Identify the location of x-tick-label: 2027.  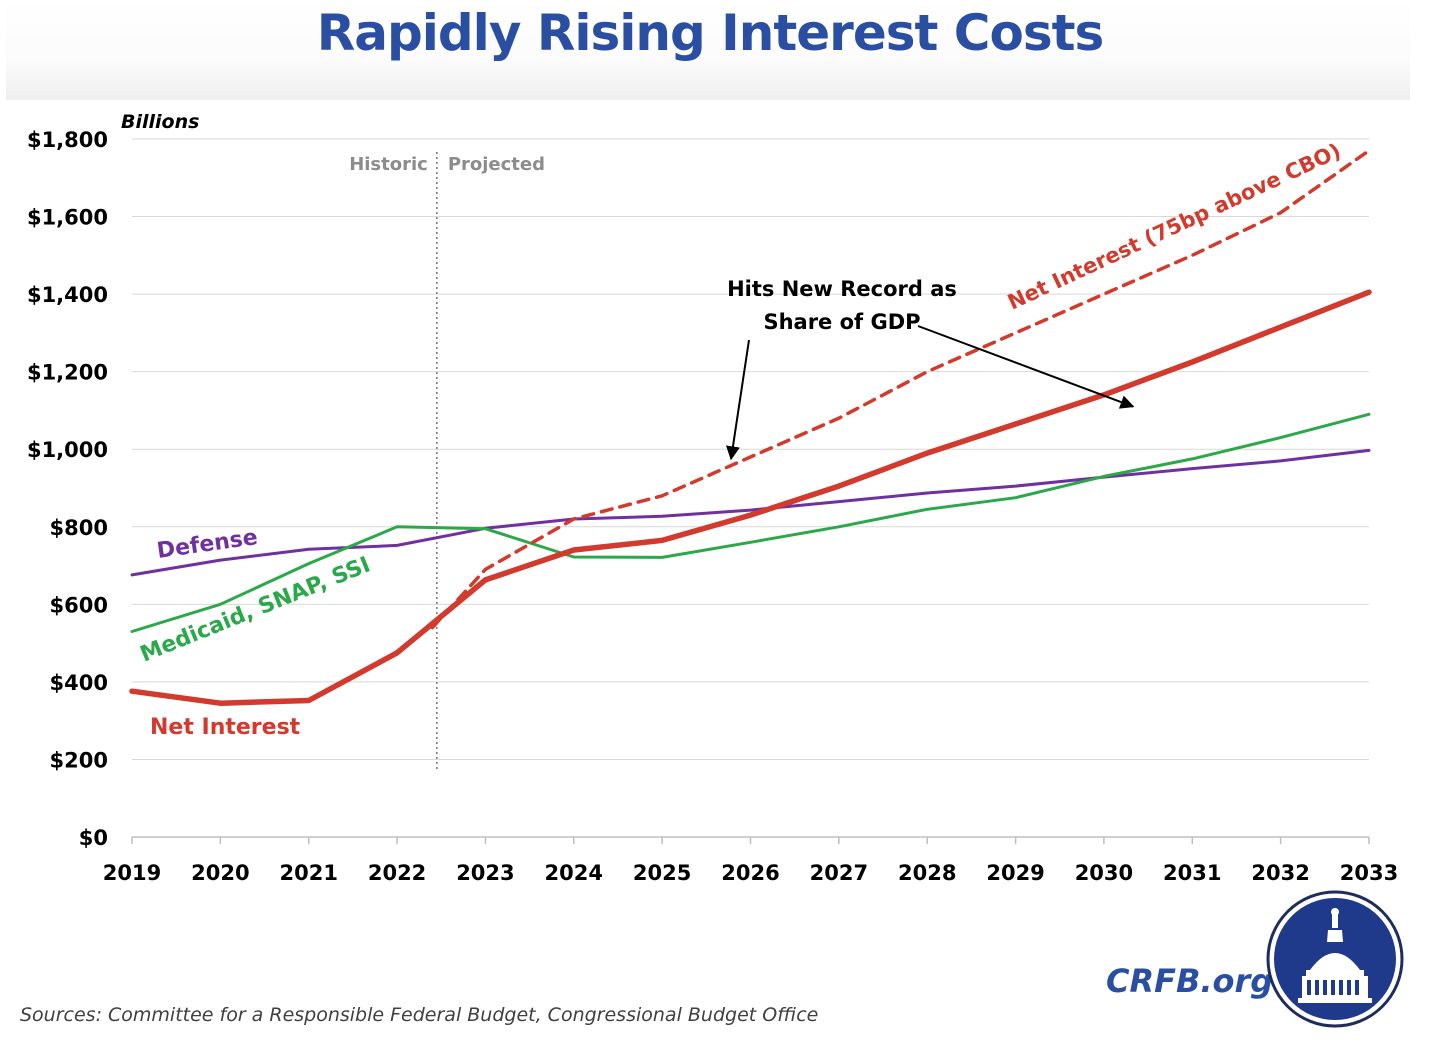
(839, 873).